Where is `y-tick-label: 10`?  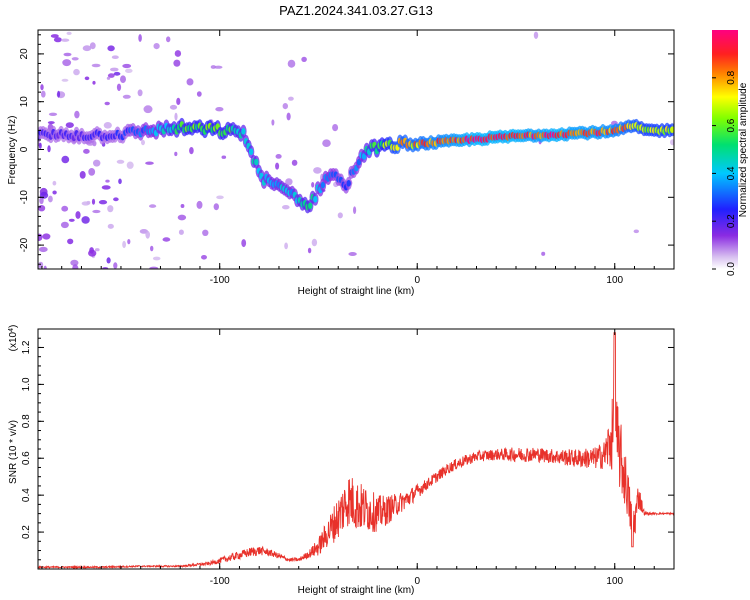 y-tick-label: 10 is located at coordinates (24, 102).